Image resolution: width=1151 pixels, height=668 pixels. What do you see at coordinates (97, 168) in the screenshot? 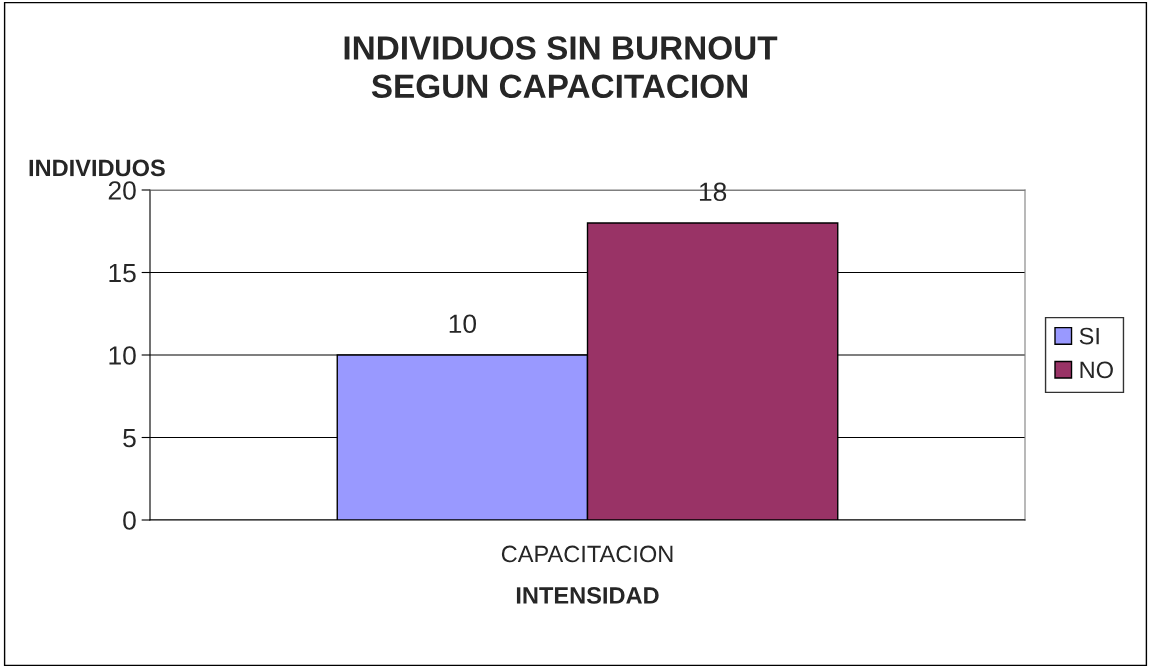
I see `y-axis-title: INDIVIDUOS` at bounding box center [97, 168].